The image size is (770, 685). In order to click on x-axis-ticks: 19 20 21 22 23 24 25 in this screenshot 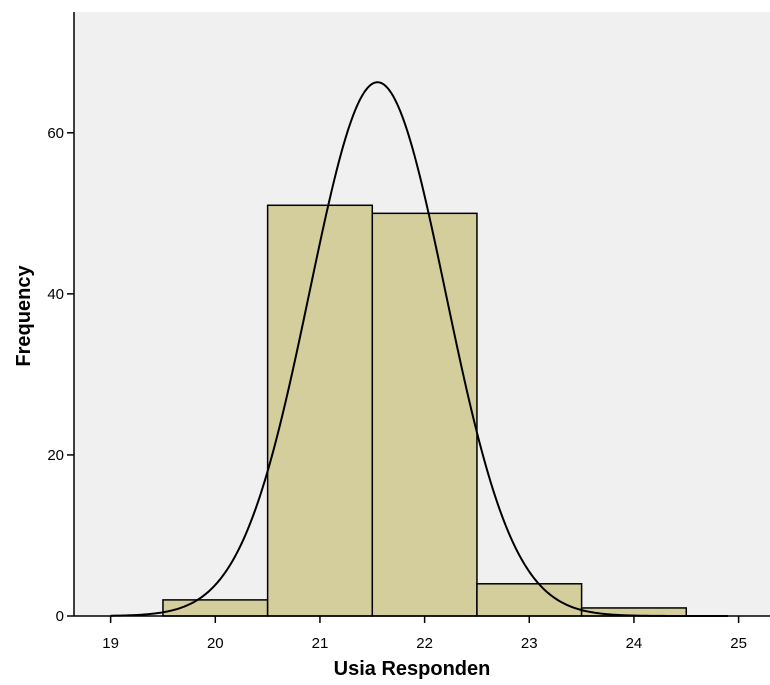, I will do `click(424, 634)`.